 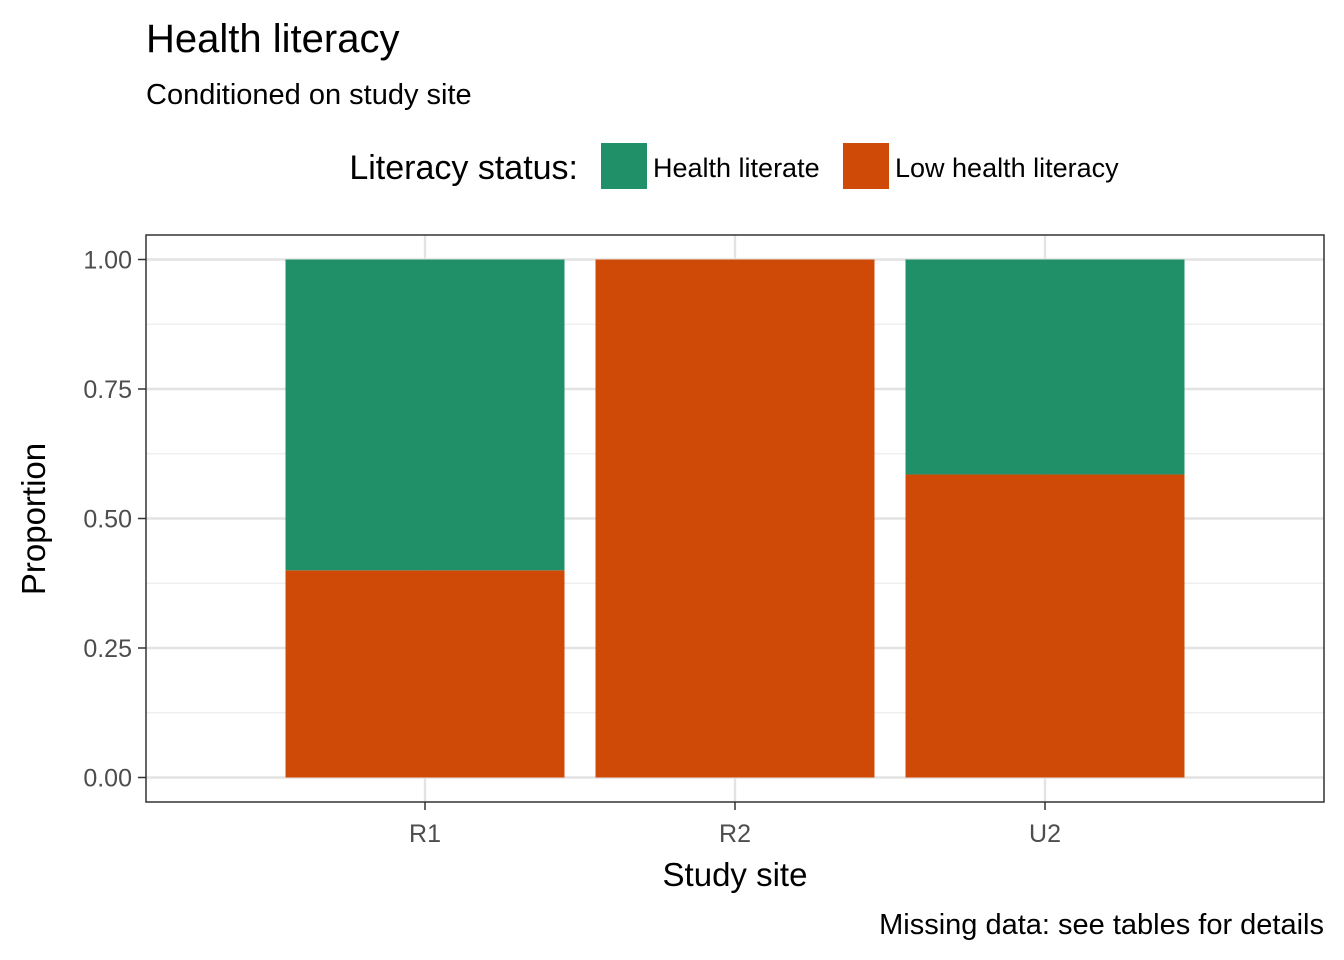 I want to click on bar-r2-low-health-literacy, so click(x=735, y=518).